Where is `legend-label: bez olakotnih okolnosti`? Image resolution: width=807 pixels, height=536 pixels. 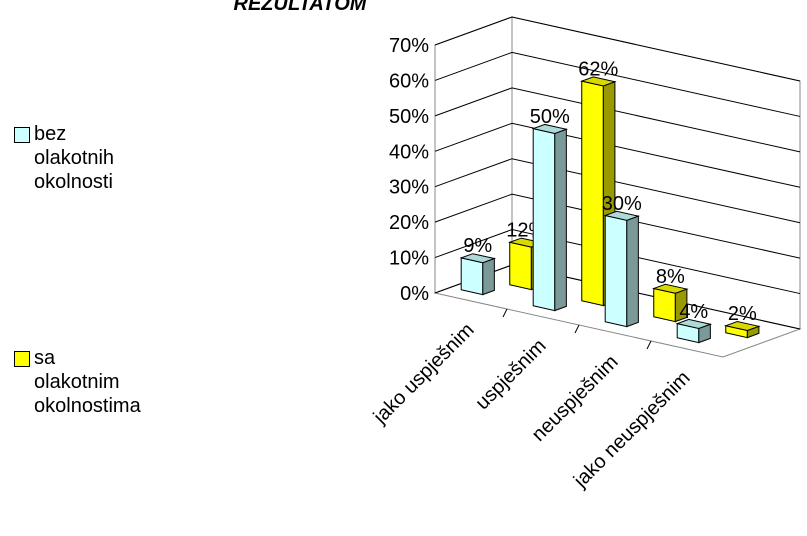 legend-label: bez olakotnih okolnosti is located at coordinates (74, 158).